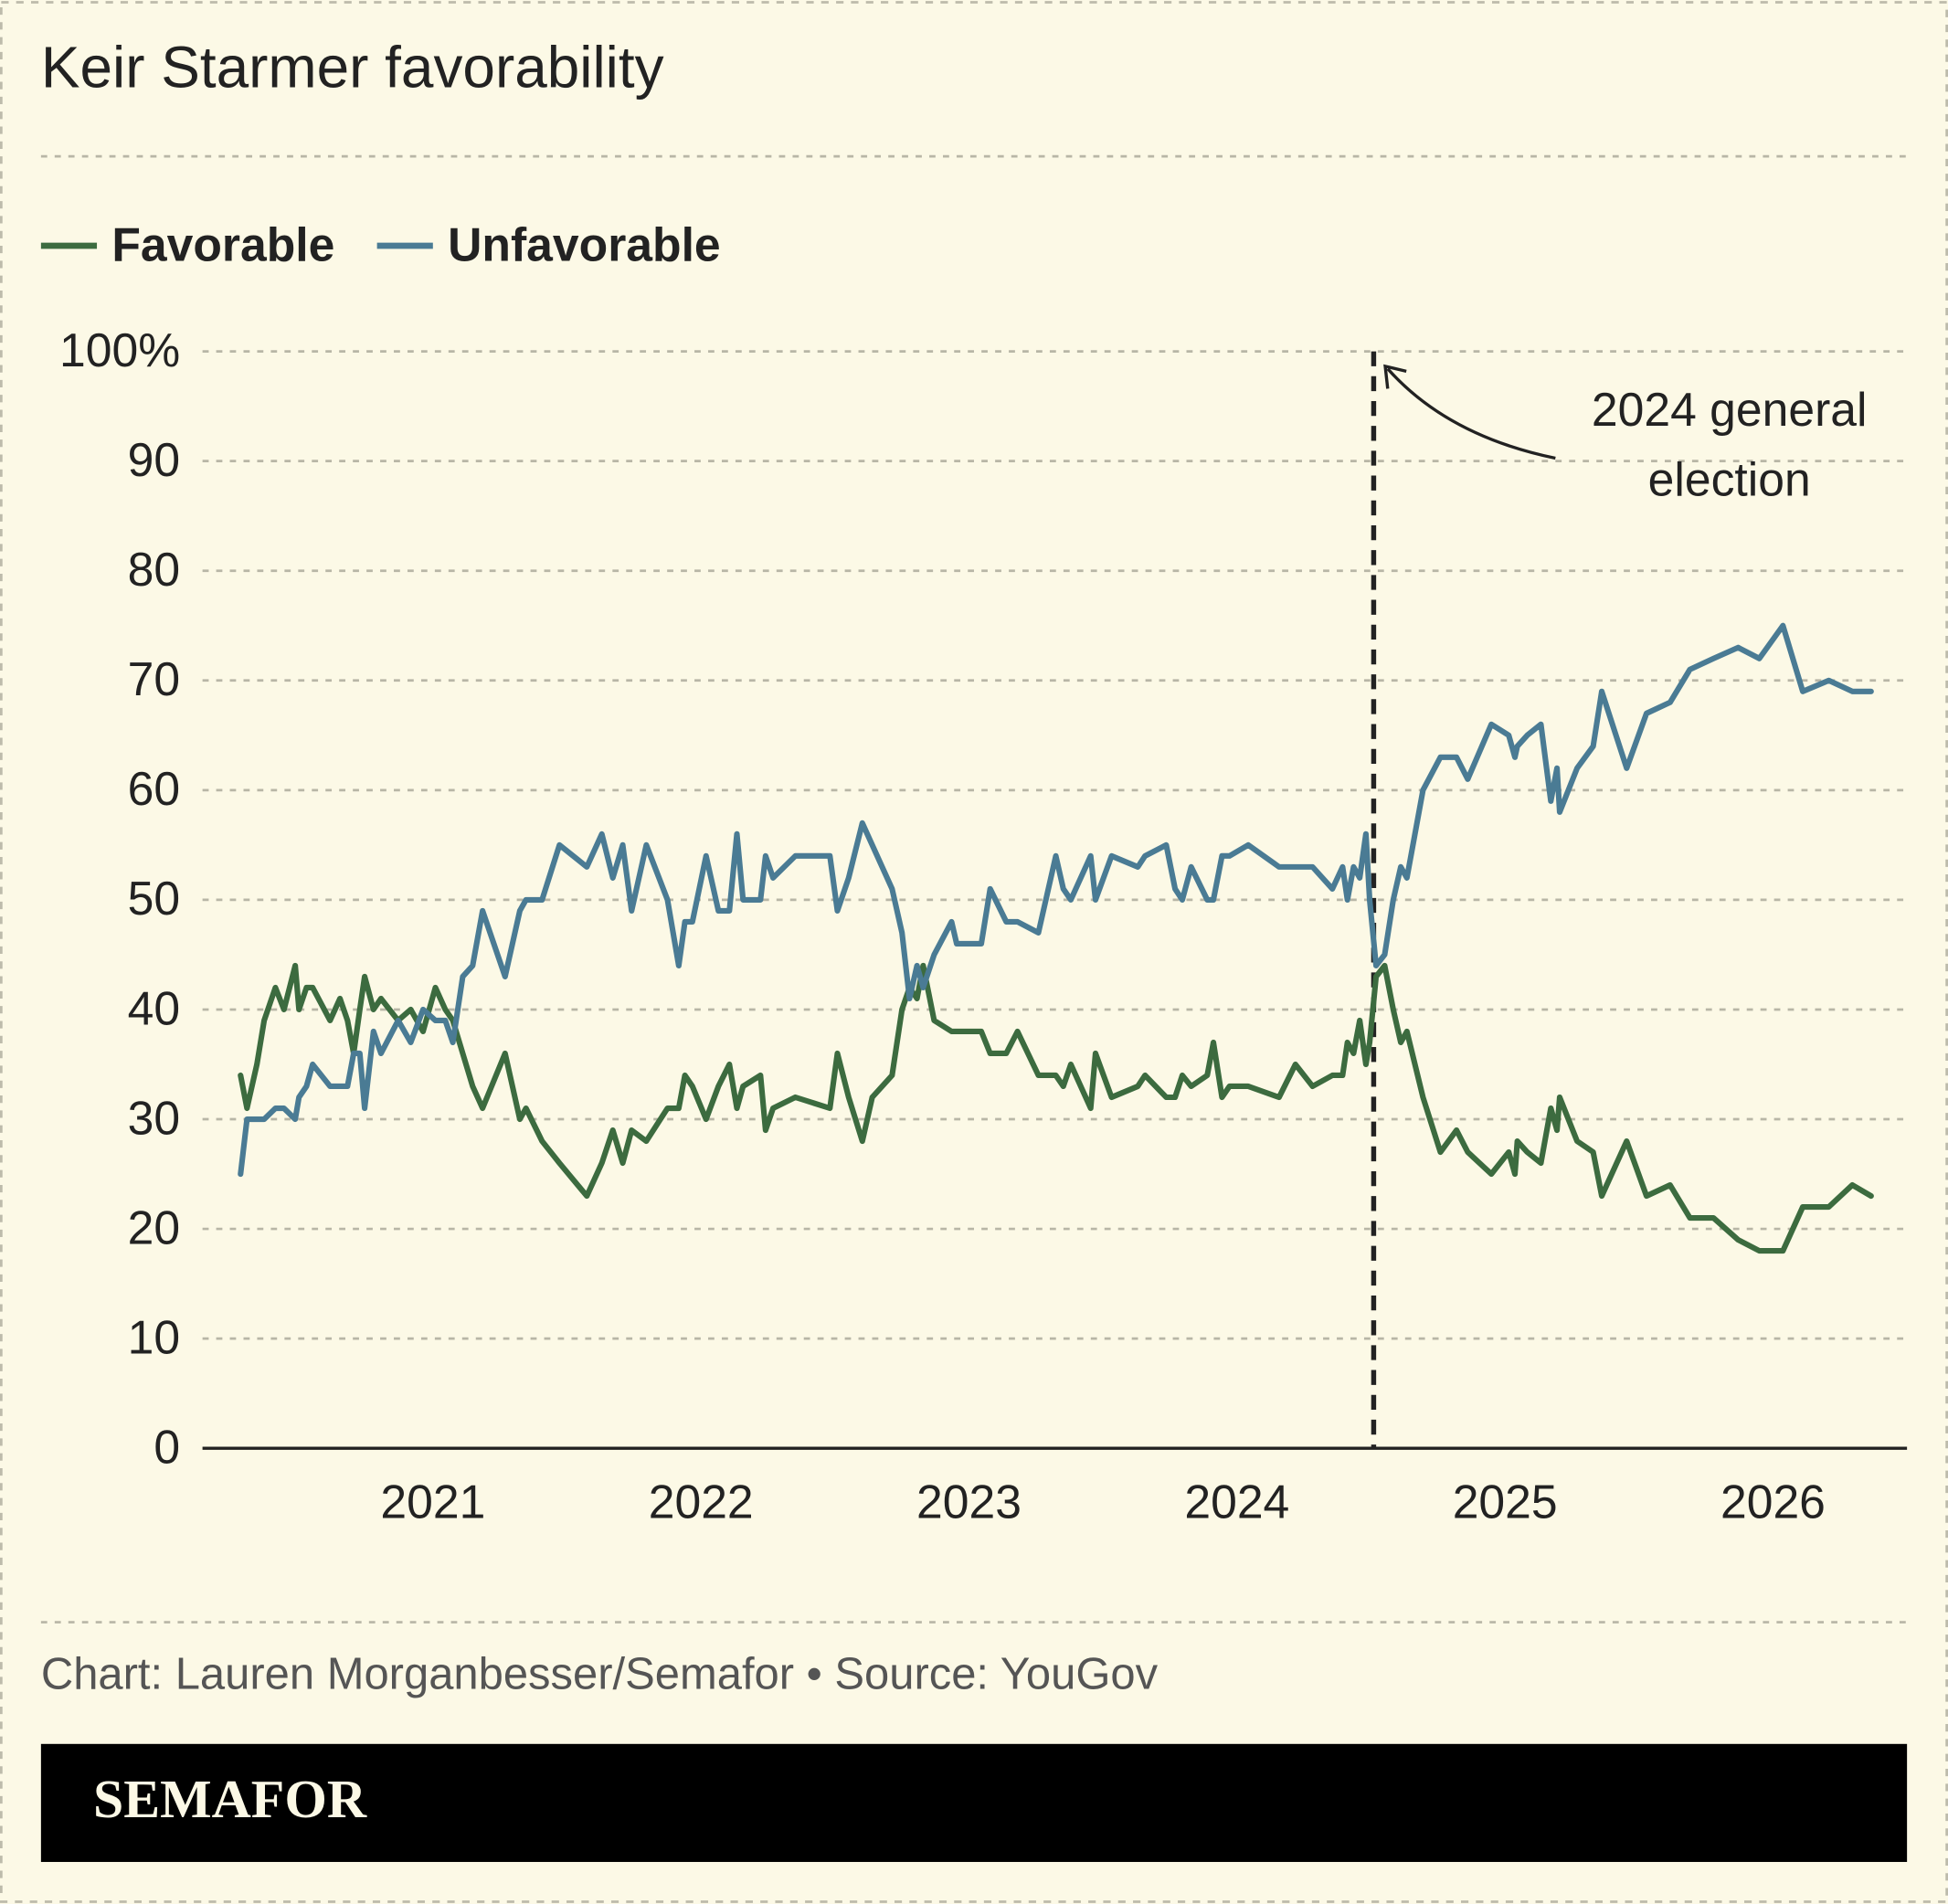 The image size is (1948, 1904). Describe the element at coordinates (584, 244) in the screenshot. I see `legend-label: Unfavorable` at that location.